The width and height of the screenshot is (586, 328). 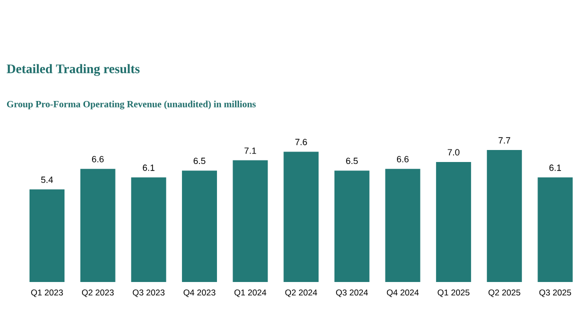 I want to click on x-tick-label: Q4 2023, so click(x=200, y=294).